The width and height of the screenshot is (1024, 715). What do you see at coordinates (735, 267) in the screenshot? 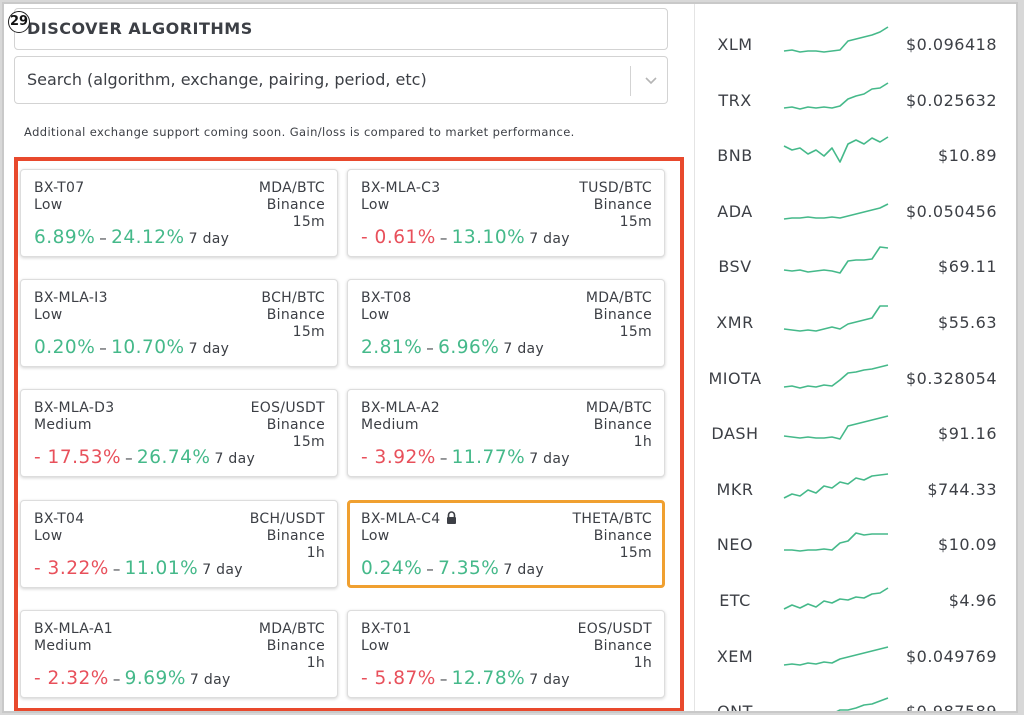
I see `coin-symbol: BSV` at bounding box center [735, 267].